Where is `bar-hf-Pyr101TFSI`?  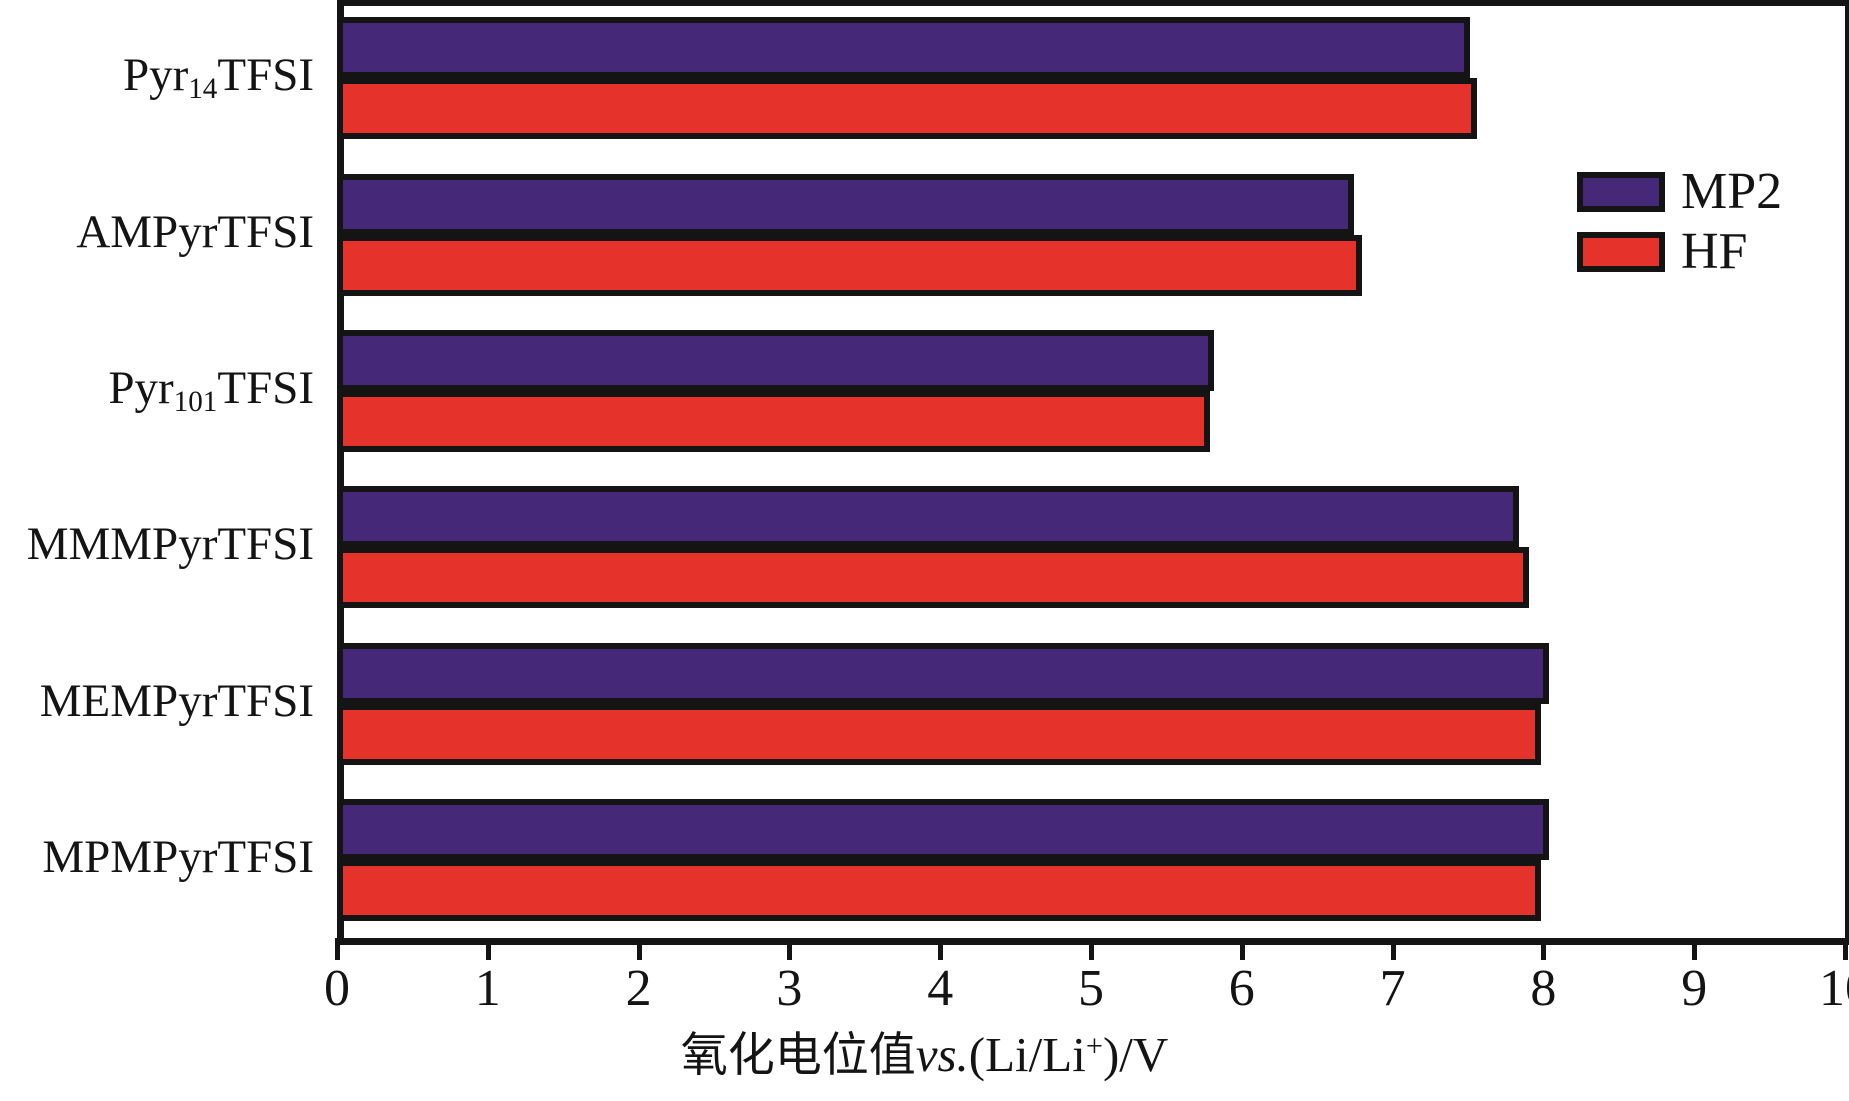 bar-hf-Pyr101TFSI is located at coordinates (773, 421).